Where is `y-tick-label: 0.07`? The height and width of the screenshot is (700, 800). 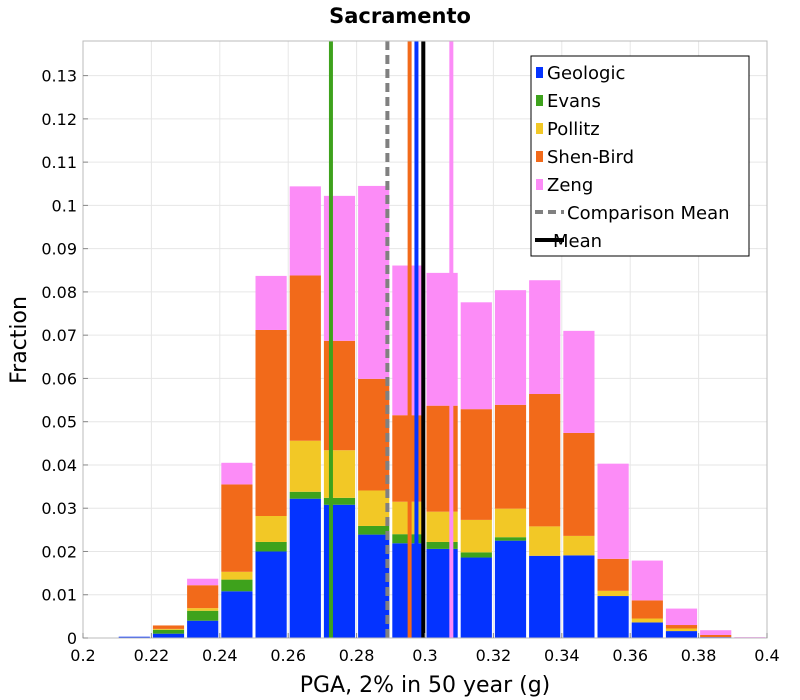
y-tick-label: 0.07 is located at coordinates (59, 335).